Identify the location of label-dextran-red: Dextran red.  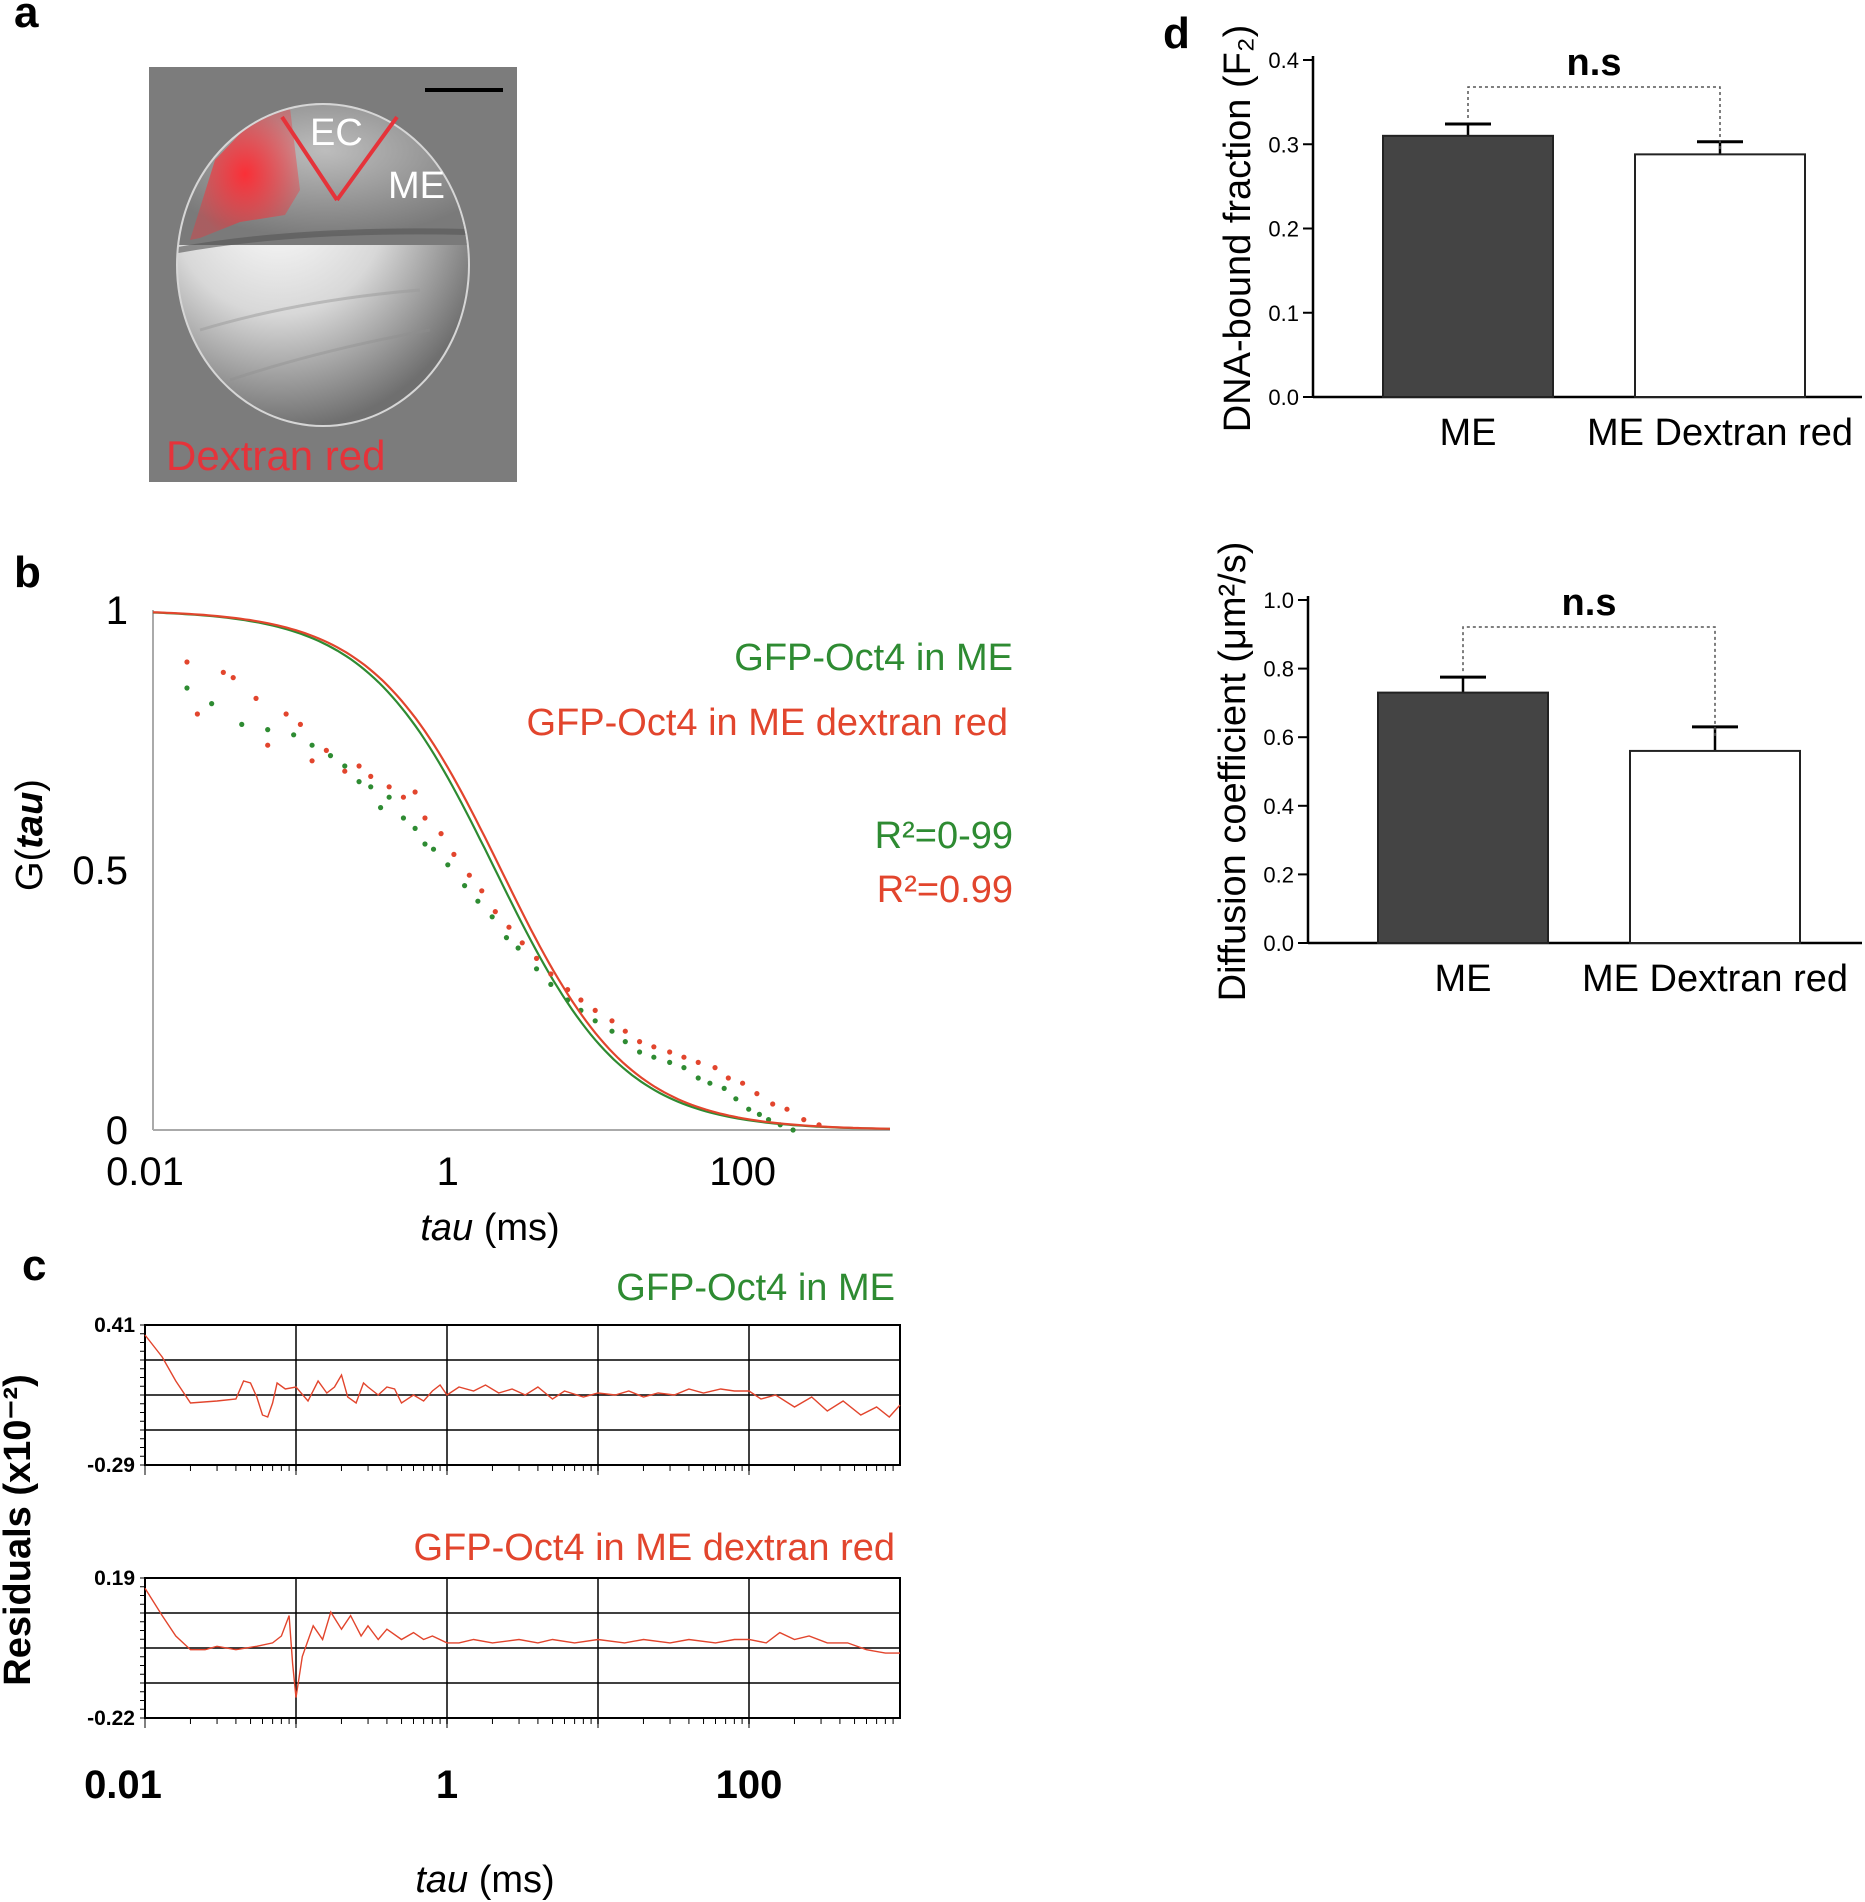
(275, 455).